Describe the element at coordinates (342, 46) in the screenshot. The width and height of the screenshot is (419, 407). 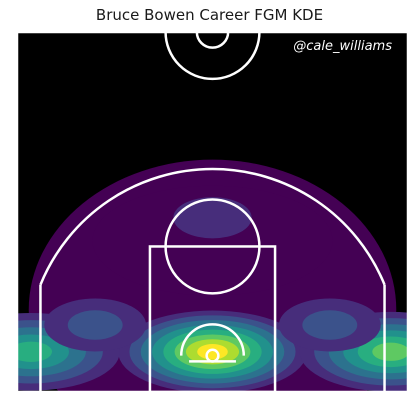
I see `author-annotation: @cale_williams` at that location.